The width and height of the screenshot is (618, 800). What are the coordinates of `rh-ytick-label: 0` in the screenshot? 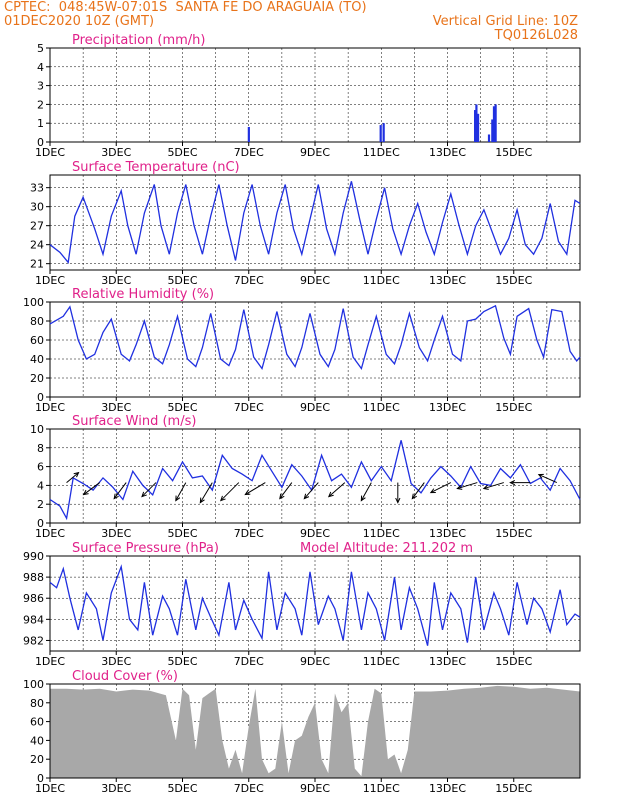 It's located at (40, 397).